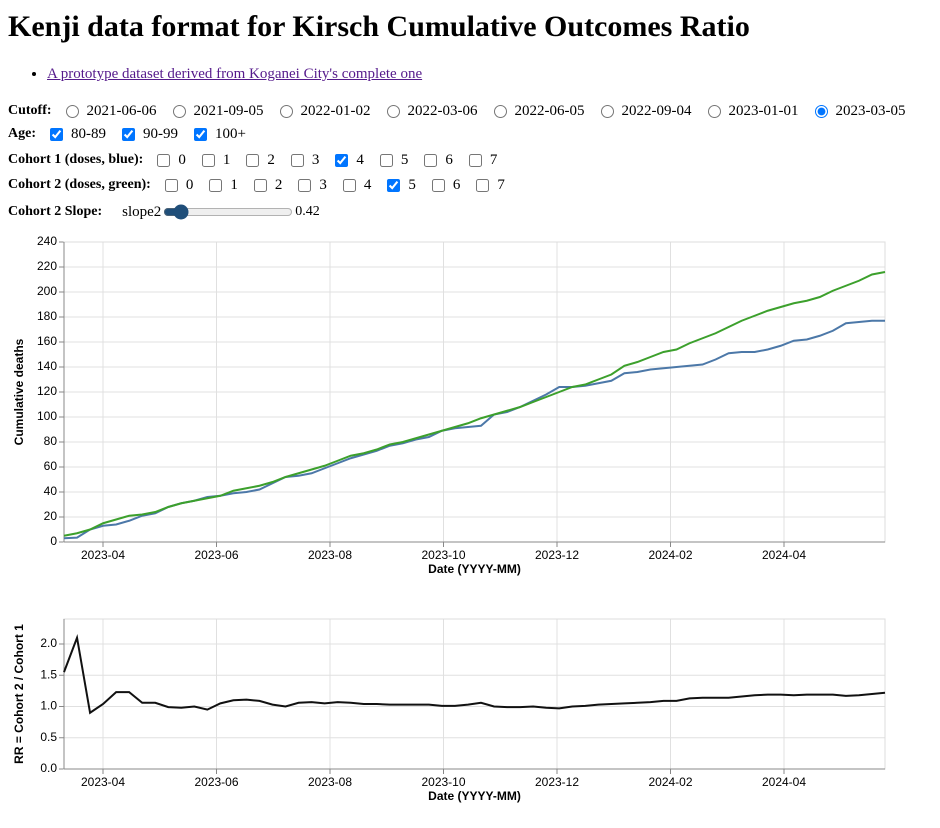  What do you see at coordinates (47, 391) in the screenshot?
I see `y-tick-label: 120` at bounding box center [47, 391].